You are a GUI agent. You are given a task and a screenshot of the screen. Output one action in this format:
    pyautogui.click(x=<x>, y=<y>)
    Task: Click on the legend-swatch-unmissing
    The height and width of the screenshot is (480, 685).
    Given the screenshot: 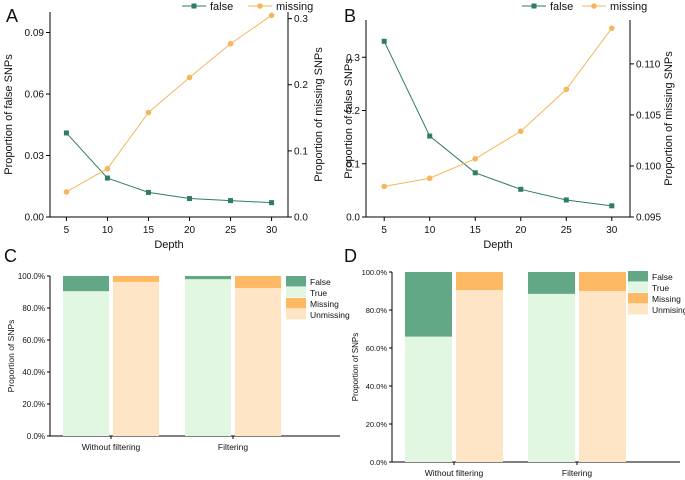 What is the action you would take?
    pyautogui.click(x=296, y=314)
    